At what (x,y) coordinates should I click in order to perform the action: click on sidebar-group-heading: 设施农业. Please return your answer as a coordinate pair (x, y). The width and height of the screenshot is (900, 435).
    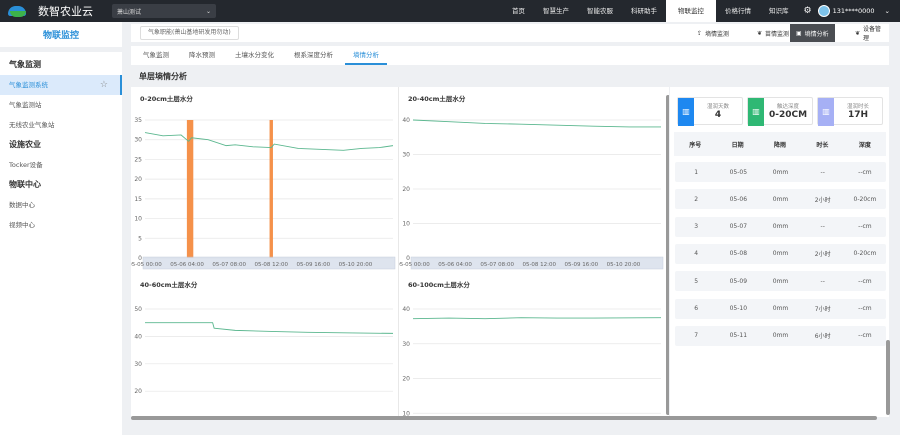
    Looking at the image, I should click on (25, 144).